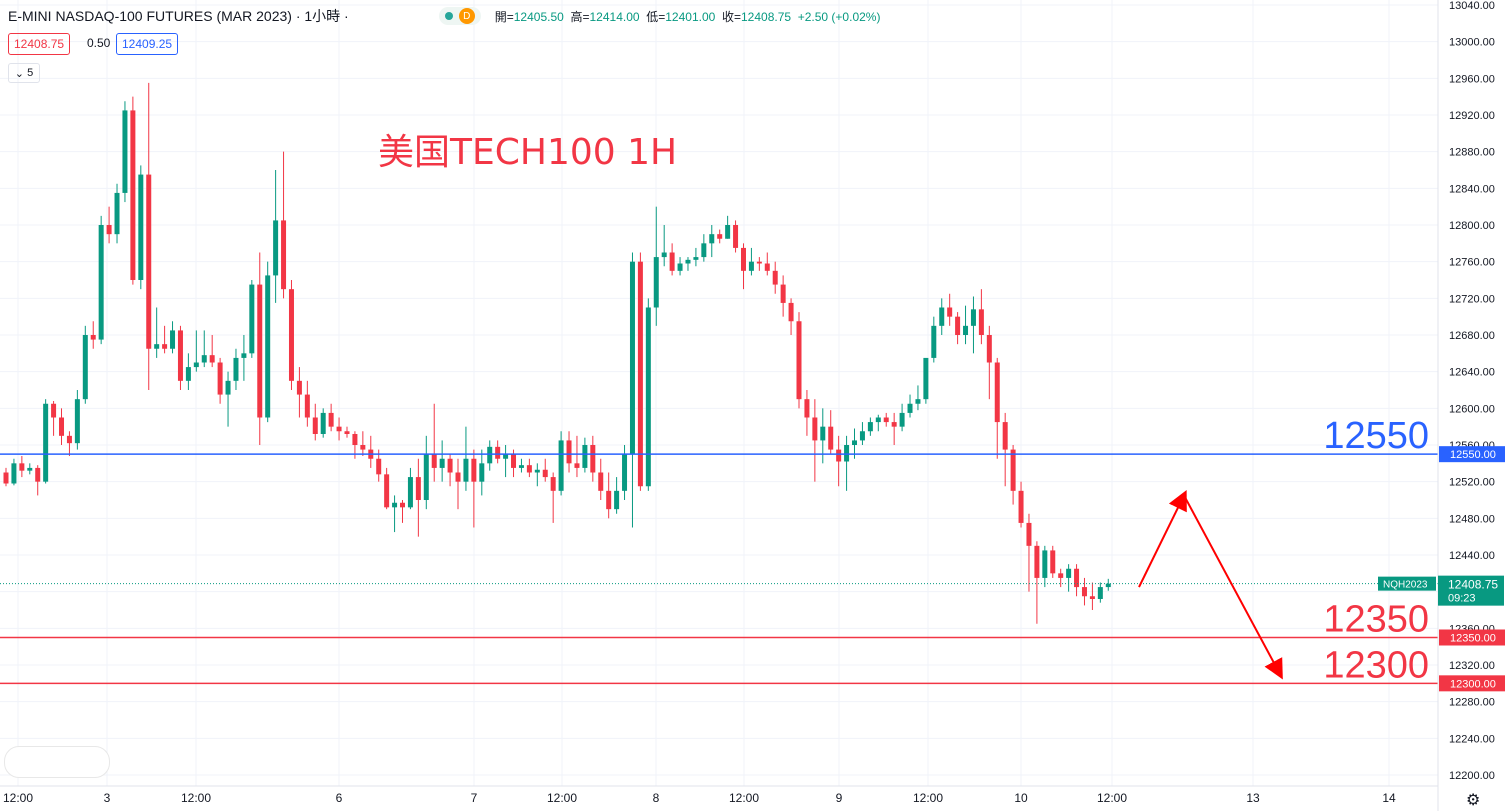 Image resolution: width=1506 pixels, height=811 pixels. I want to click on projection-up-arrow, so click(1162, 539).